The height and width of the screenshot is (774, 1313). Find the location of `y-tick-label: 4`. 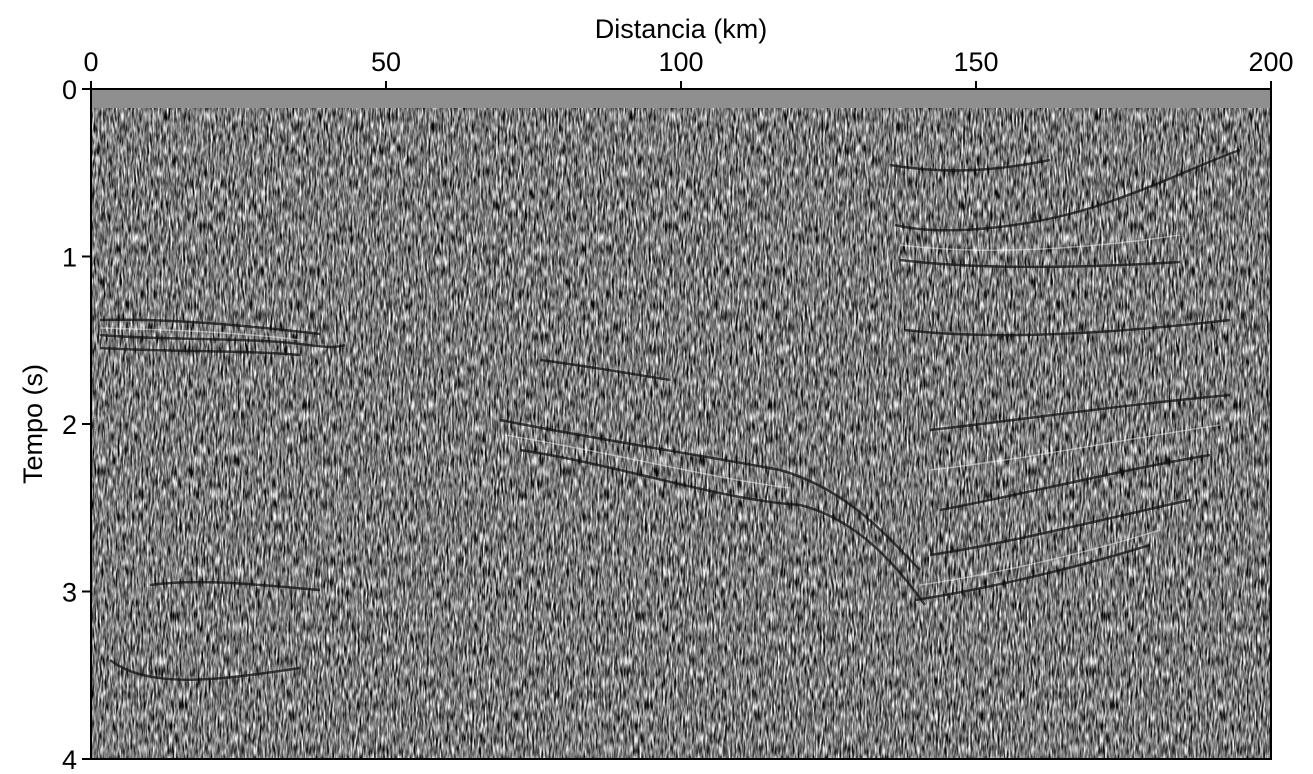

y-tick-label: 4 is located at coordinates (69, 759).